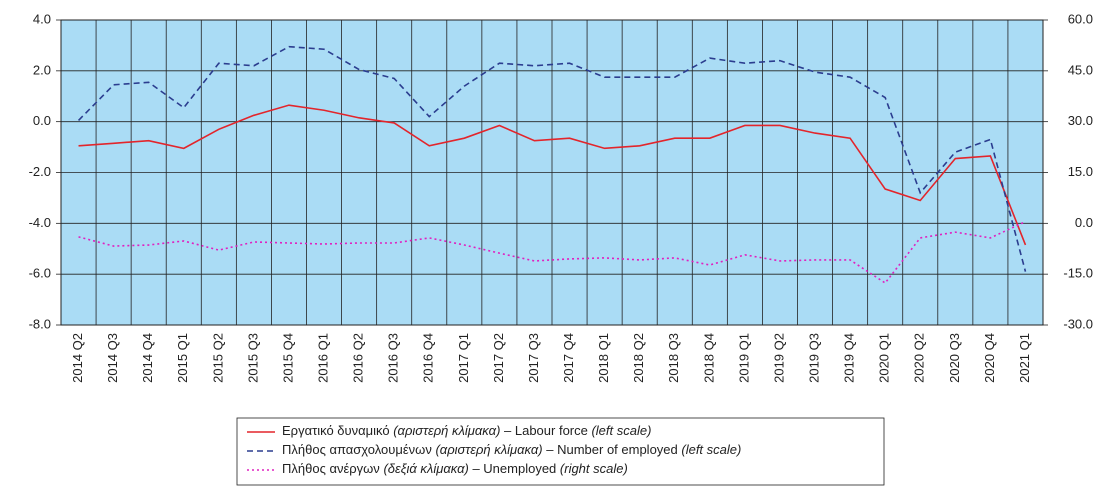  What do you see at coordinates (217, 358) in the screenshot?
I see `x-tick-label: 2015 Q2` at bounding box center [217, 358].